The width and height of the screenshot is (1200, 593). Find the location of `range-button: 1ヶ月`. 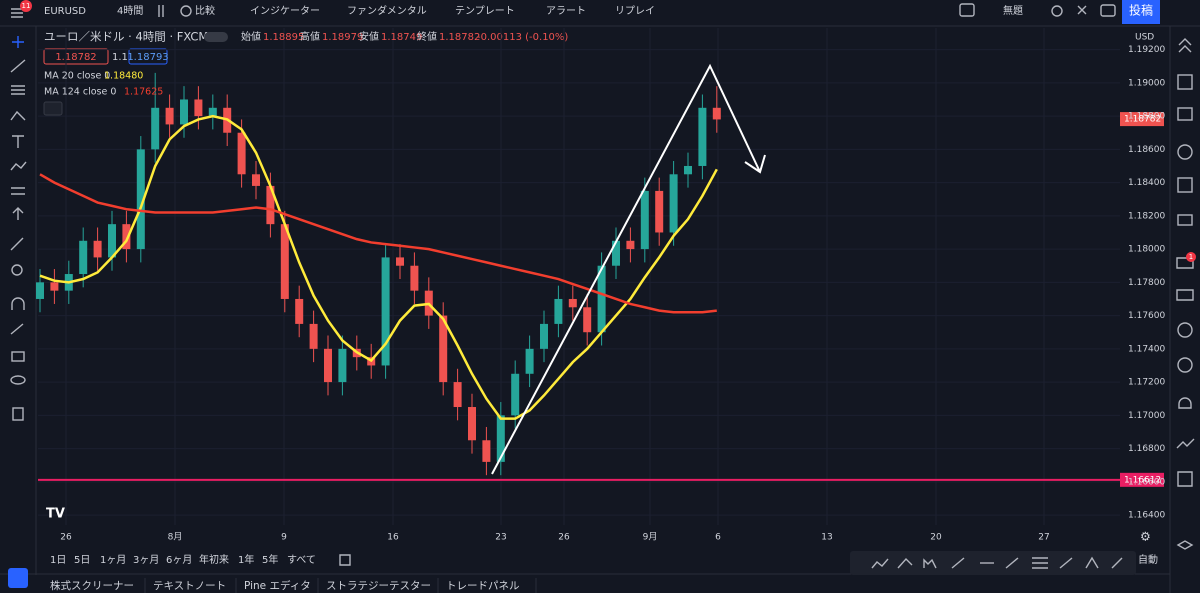

range-button: 1ヶ月 is located at coordinates (113, 560).